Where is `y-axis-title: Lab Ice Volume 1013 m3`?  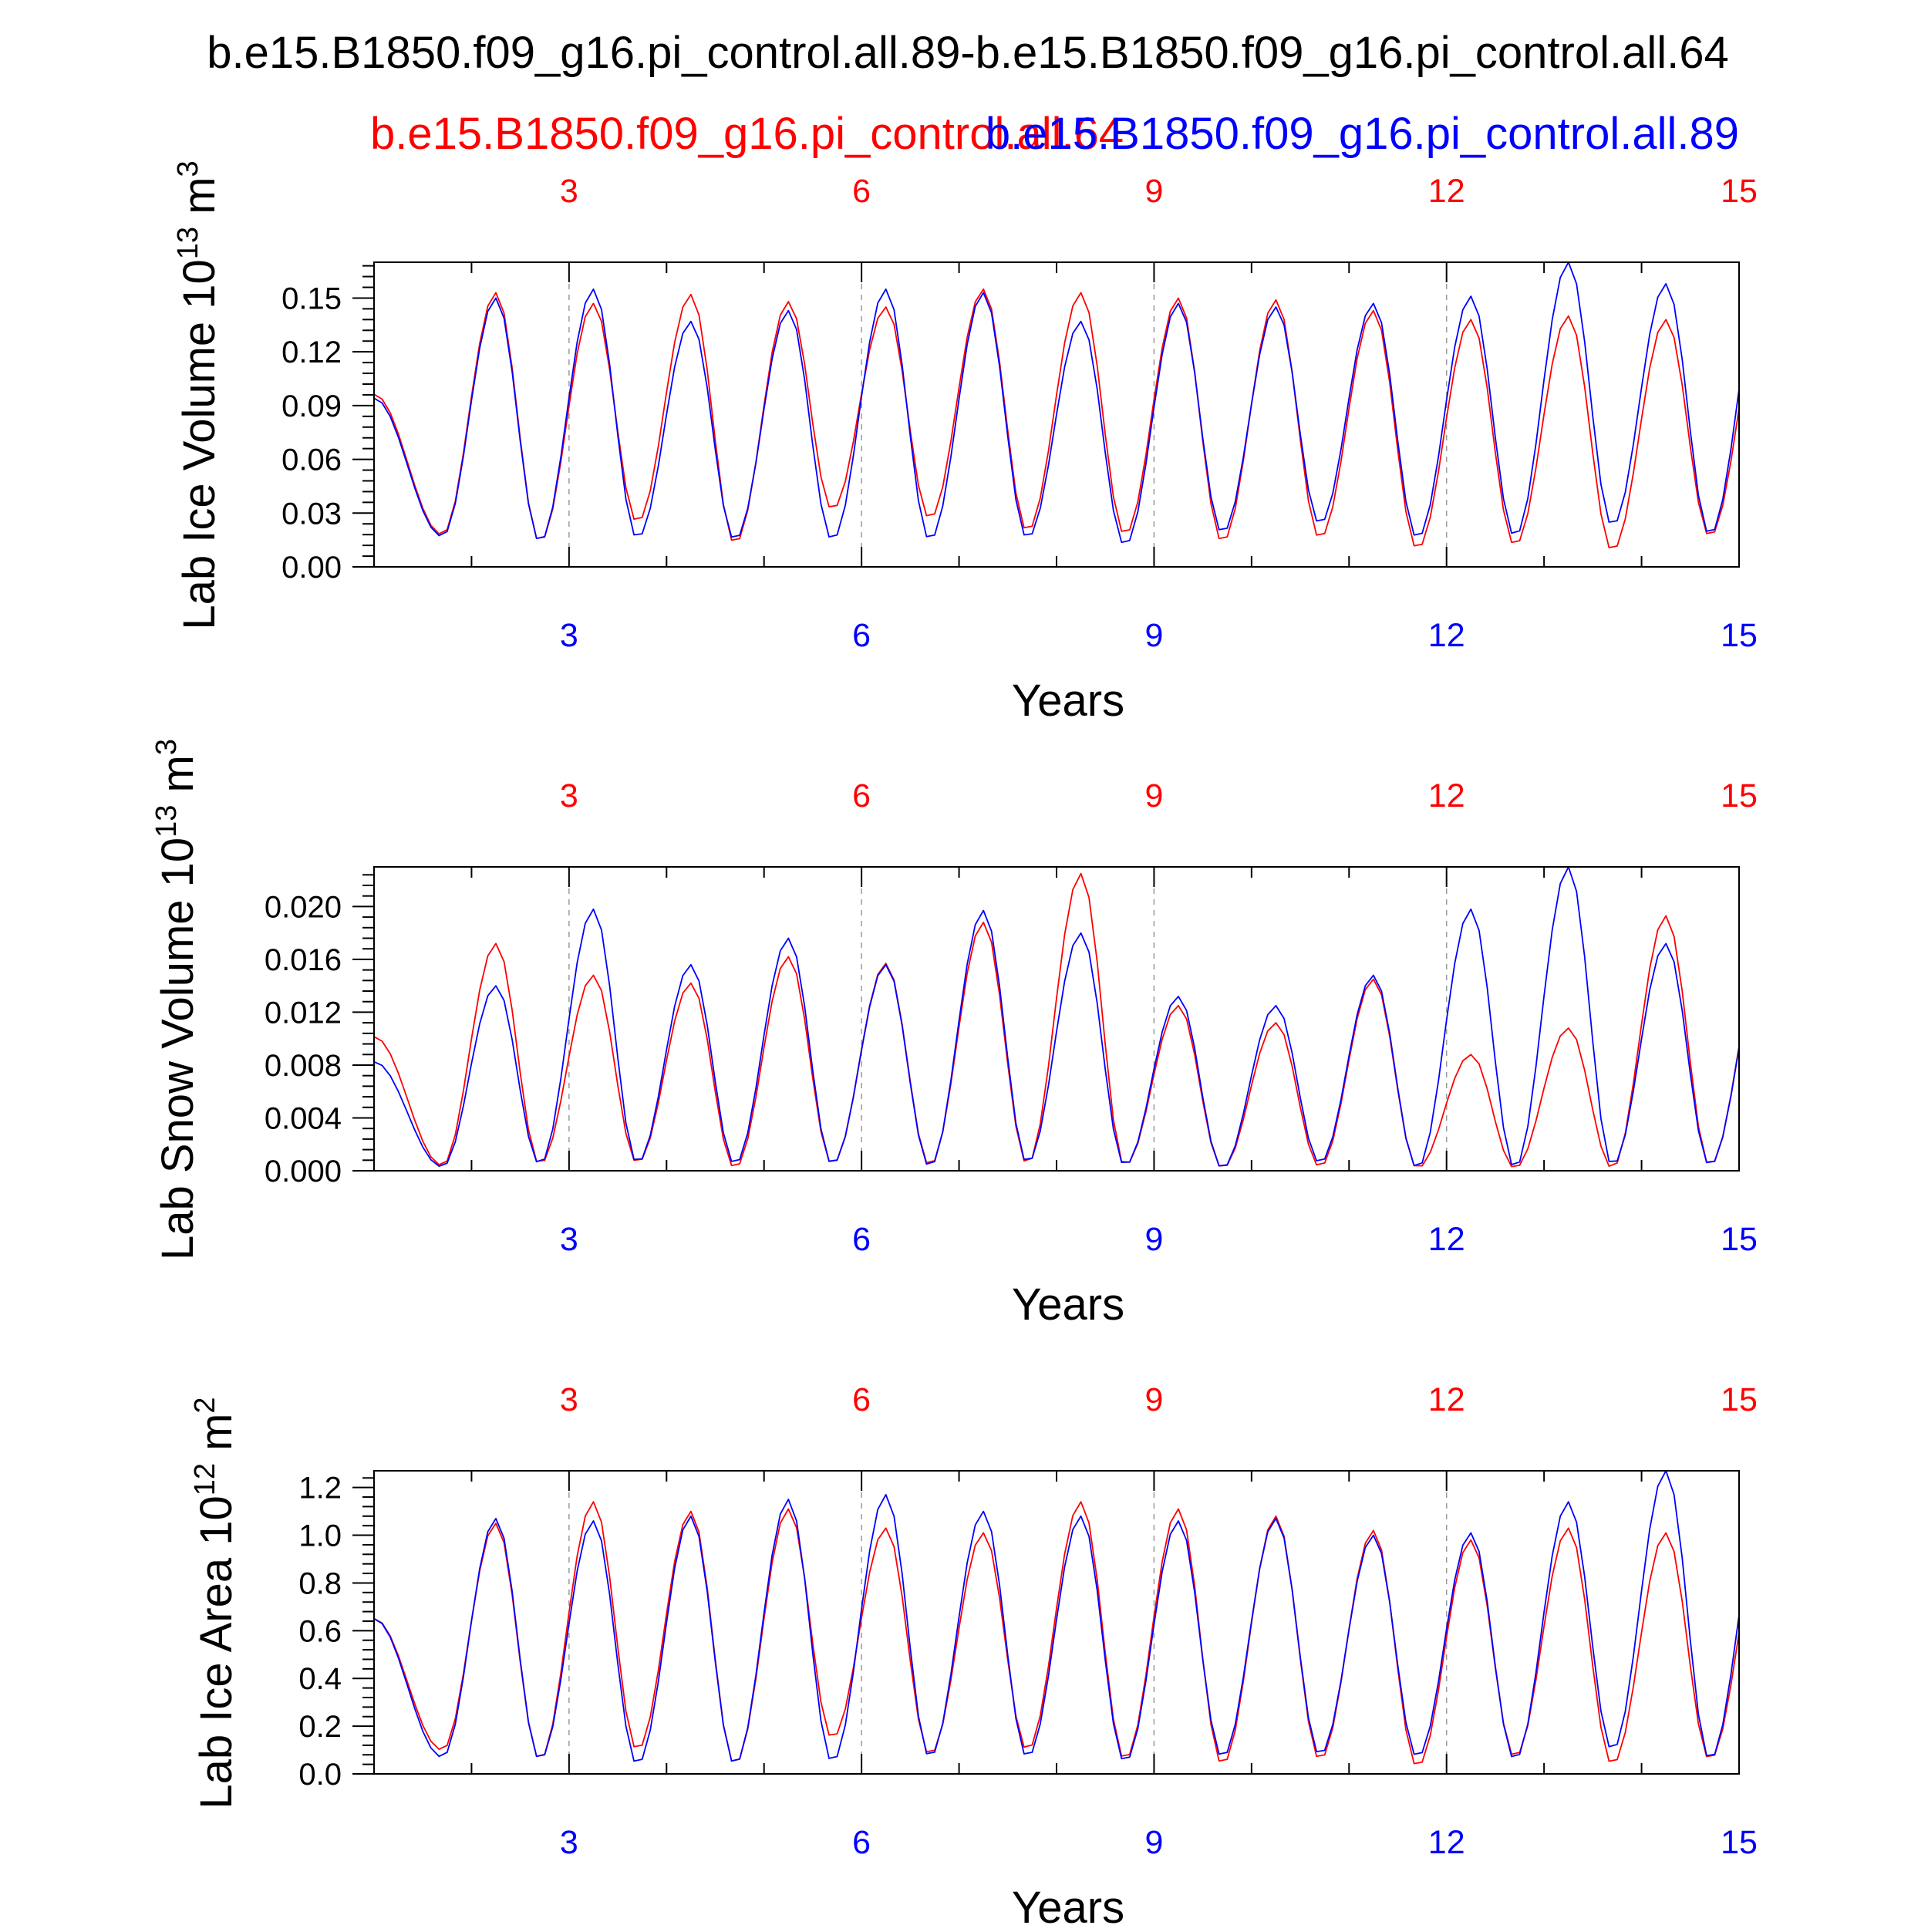 y-axis-title: Lab Ice Volume 1013 m3 is located at coordinates (198, 394).